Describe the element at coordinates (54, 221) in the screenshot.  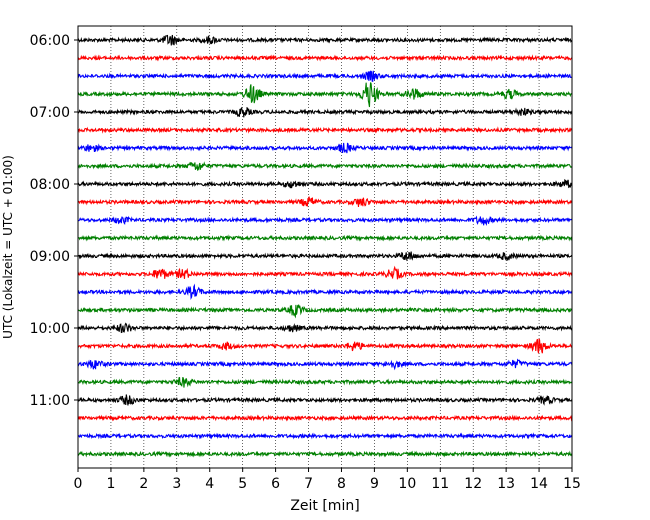
I see `y-axis: 06:00 07:00 08:00 09:00 10:00 11:00` at that location.